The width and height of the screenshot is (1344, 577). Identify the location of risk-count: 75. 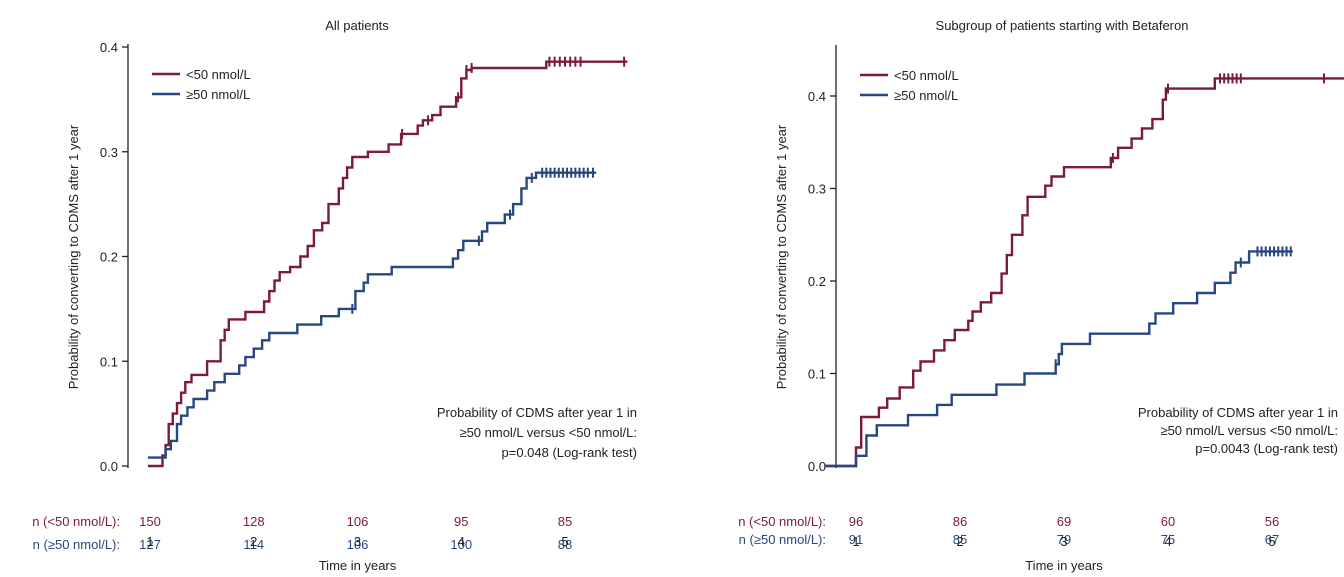
(1168, 539).